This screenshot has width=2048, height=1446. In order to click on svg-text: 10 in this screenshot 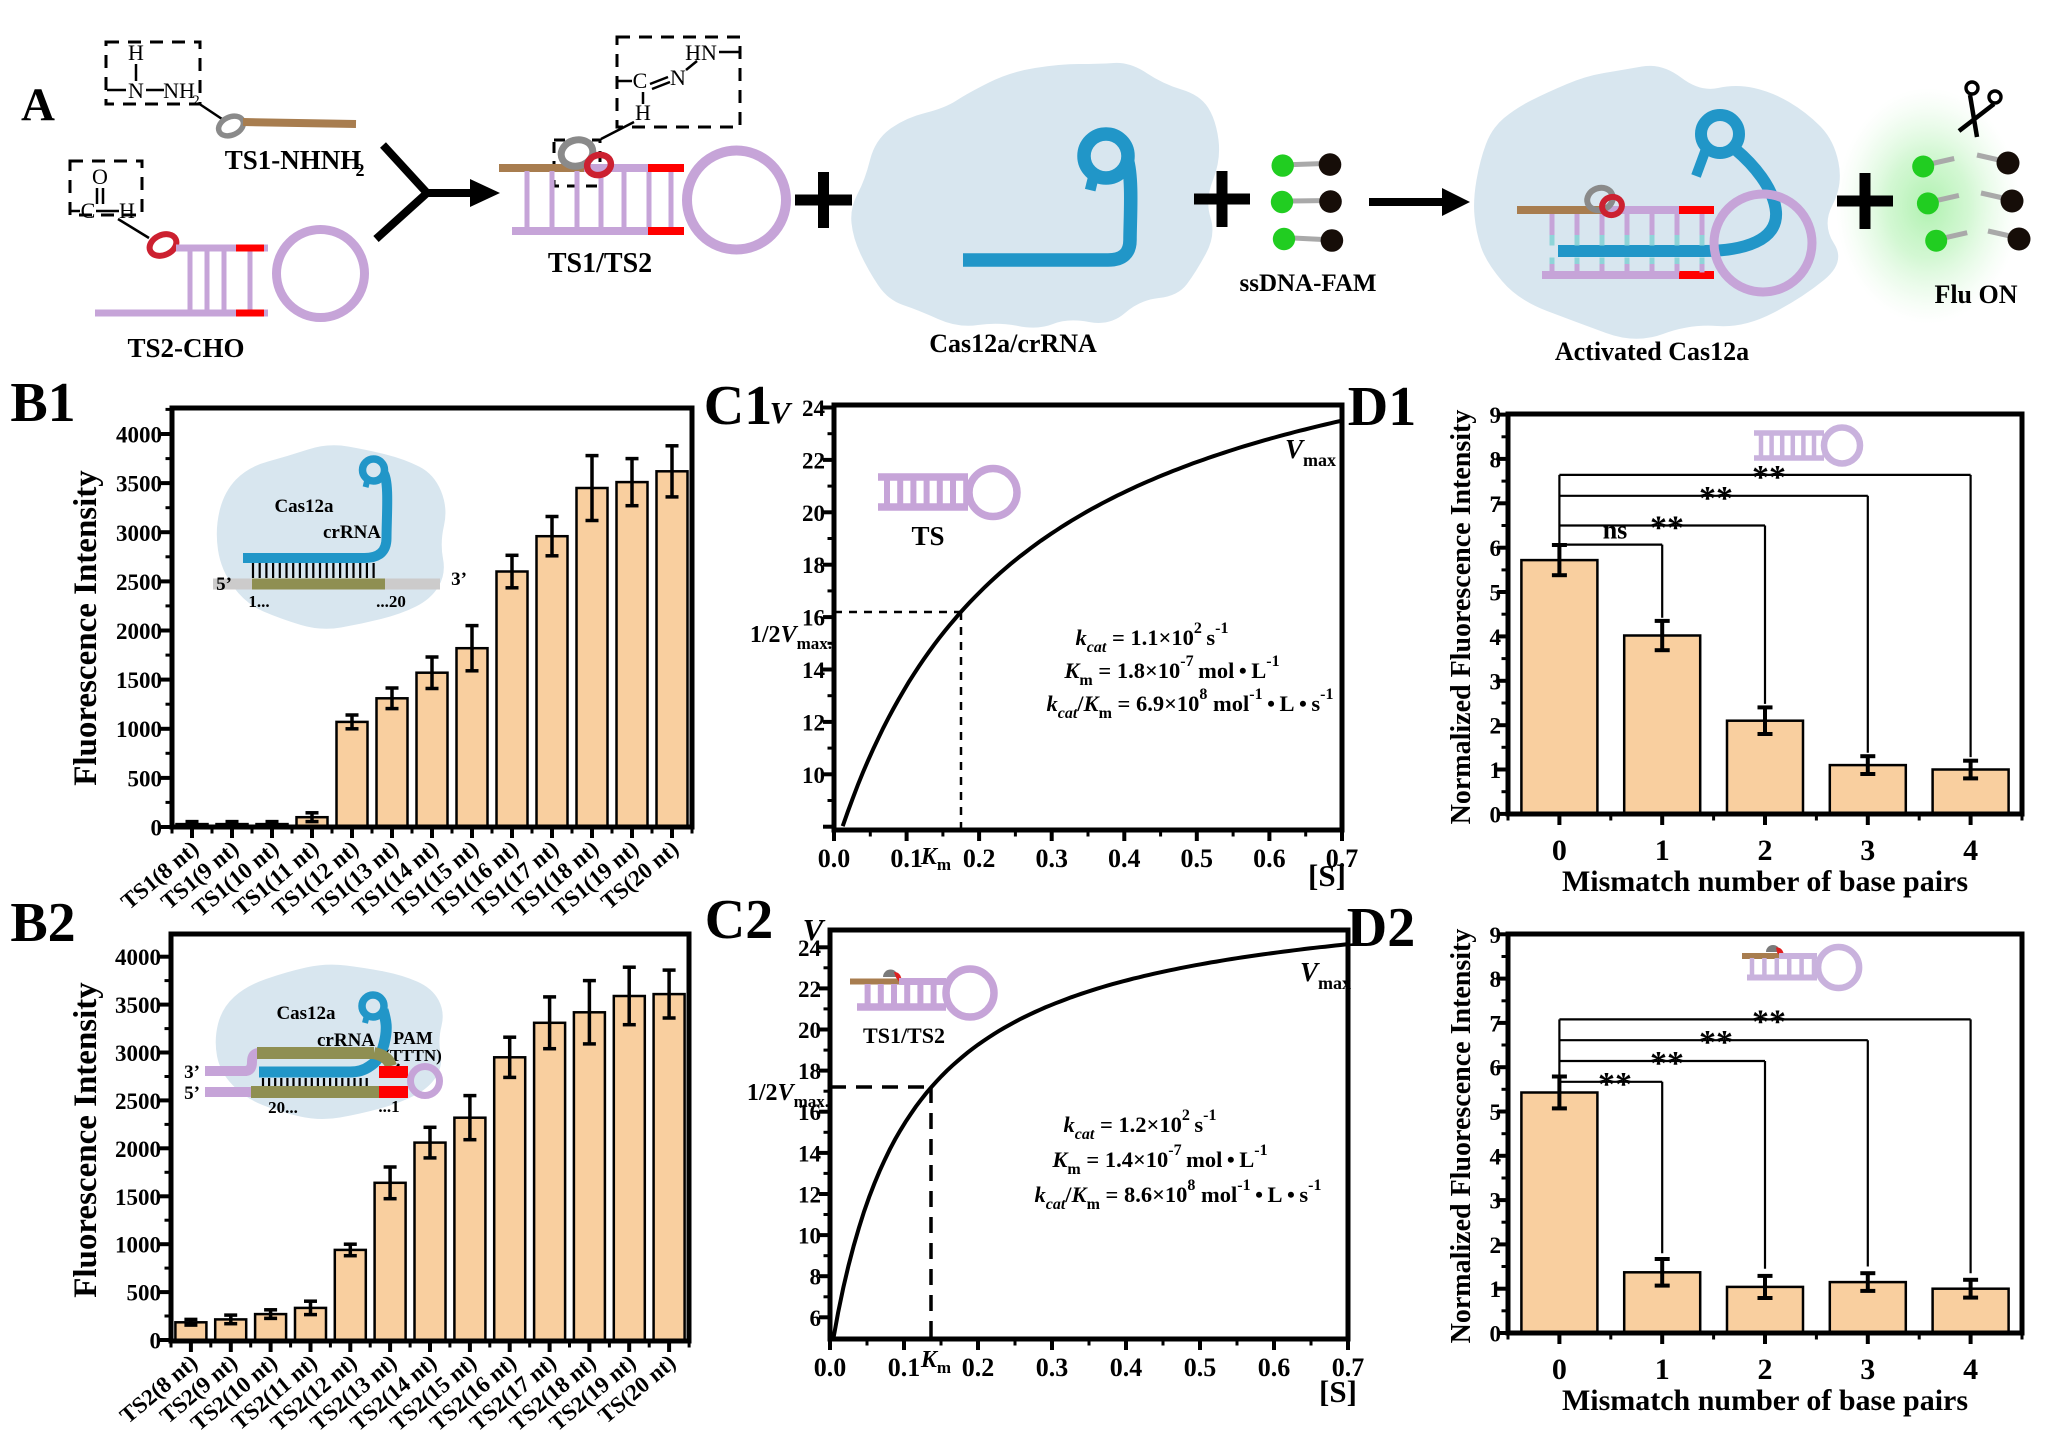, I will do `click(813, 775)`.